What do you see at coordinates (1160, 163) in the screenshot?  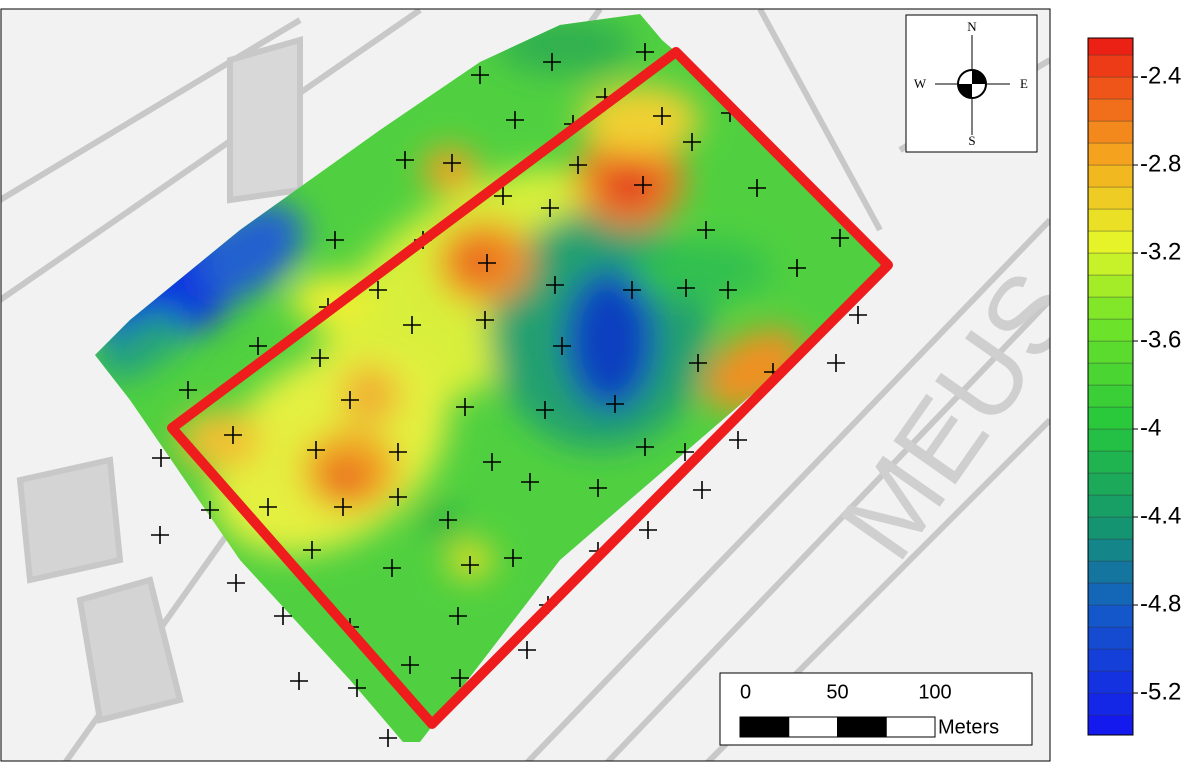 I see `legend-tick-label: -2.8` at bounding box center [1160, 163].